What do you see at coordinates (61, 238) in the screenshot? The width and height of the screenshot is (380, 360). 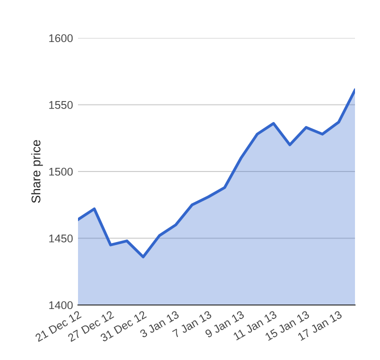 I see `y-tick-label: 1450` at bounding box center [61, 238].